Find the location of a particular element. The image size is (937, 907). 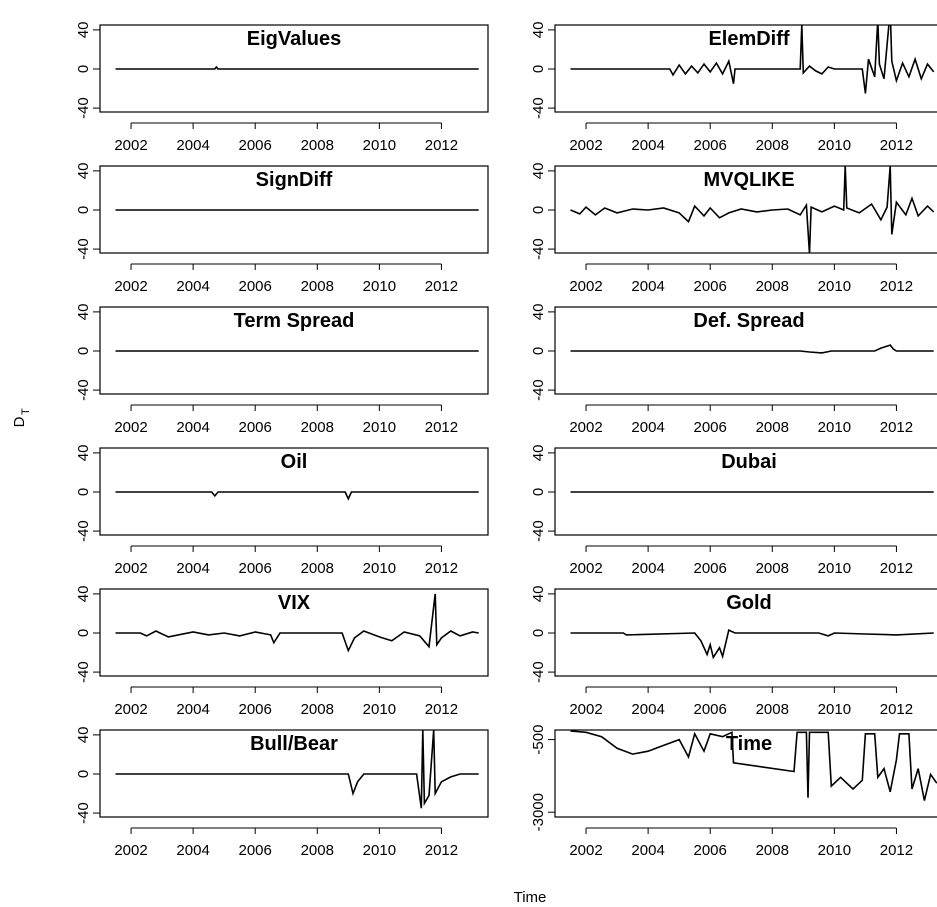

panel-title: Time is located at coordinates (749, 744).